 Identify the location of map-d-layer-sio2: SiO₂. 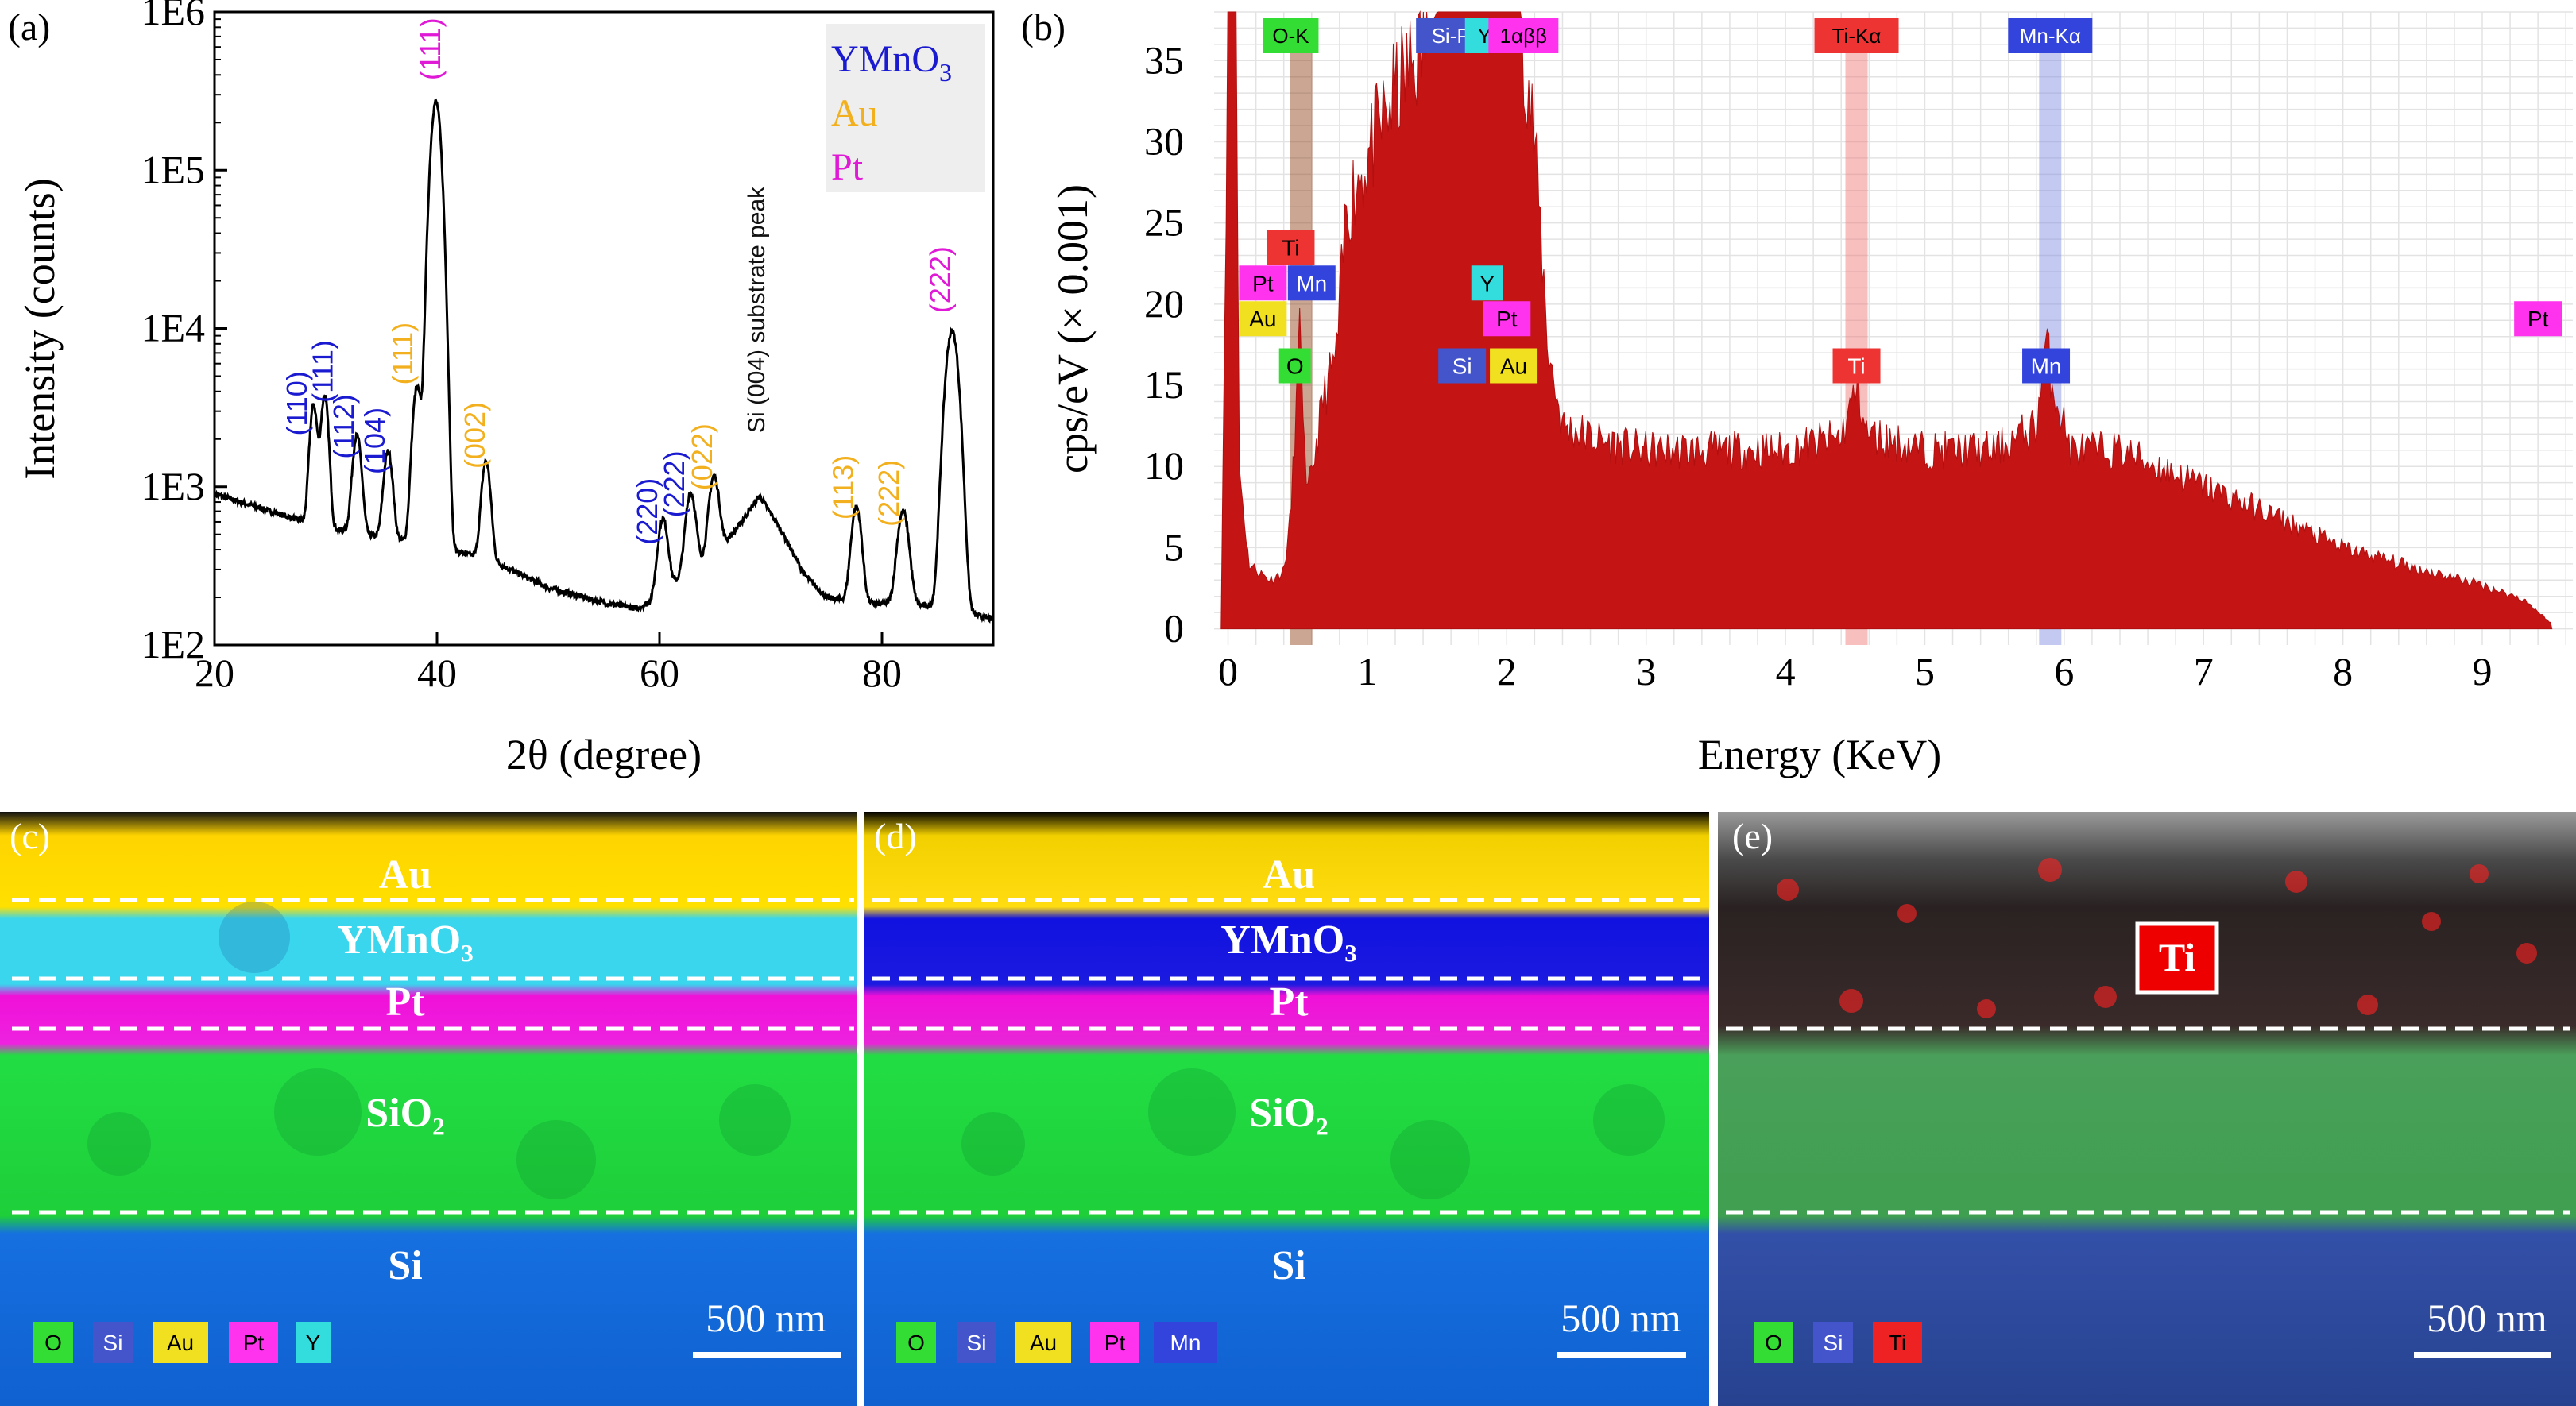
(1288, 1113).